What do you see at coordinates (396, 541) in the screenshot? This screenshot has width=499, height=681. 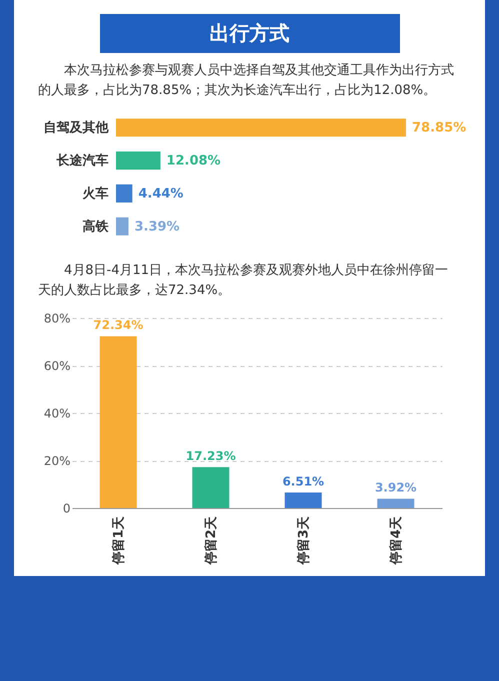 I see `x-tick-label: 停留4天` at bounding box center [396, 541].